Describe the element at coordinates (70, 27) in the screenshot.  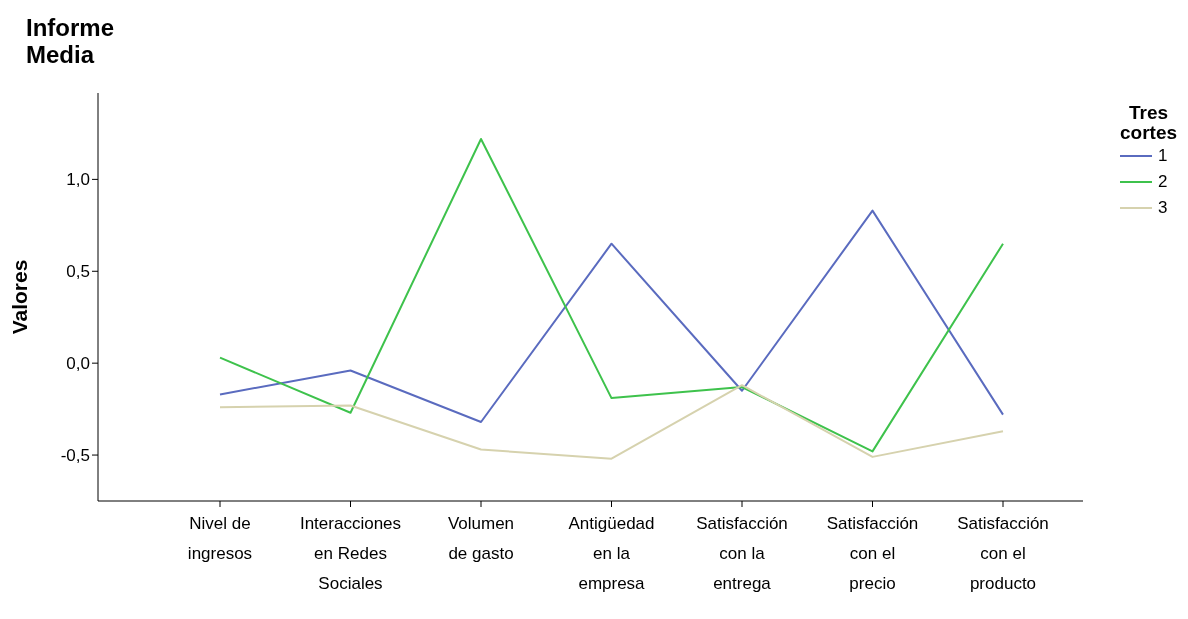
I see `chart-title: Informe` at that location.